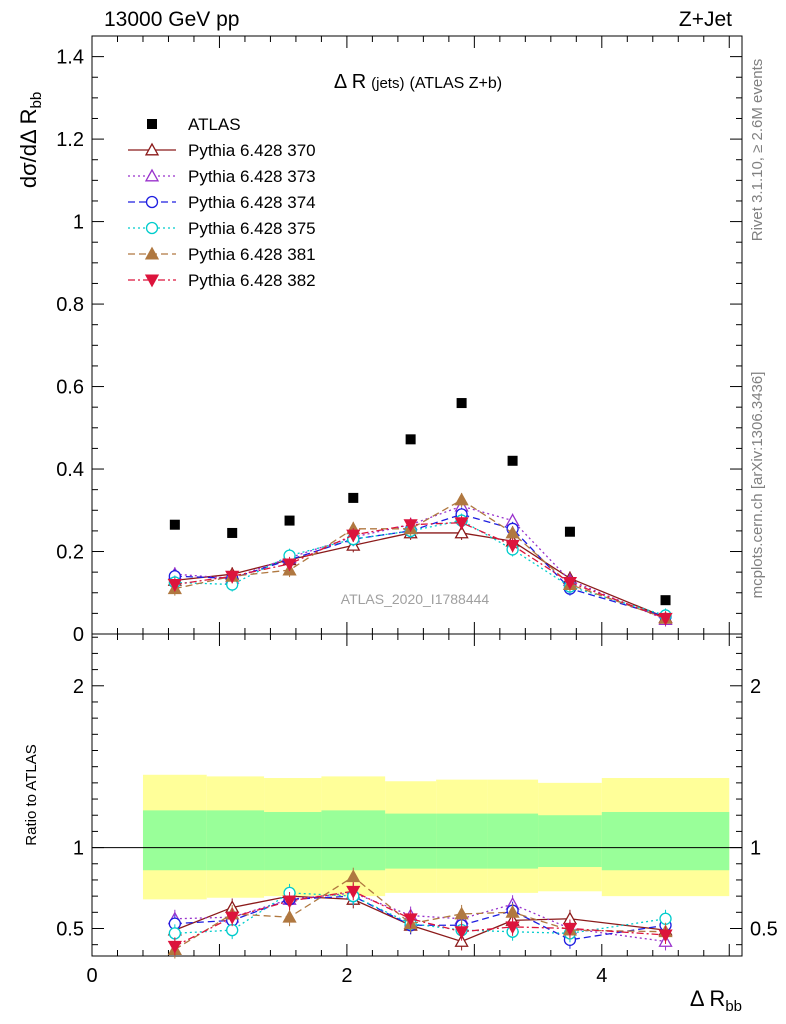  I want to click on mcplots-label: mcplots.cern.ch [arXiv:1306.3436], so click(757, 485).